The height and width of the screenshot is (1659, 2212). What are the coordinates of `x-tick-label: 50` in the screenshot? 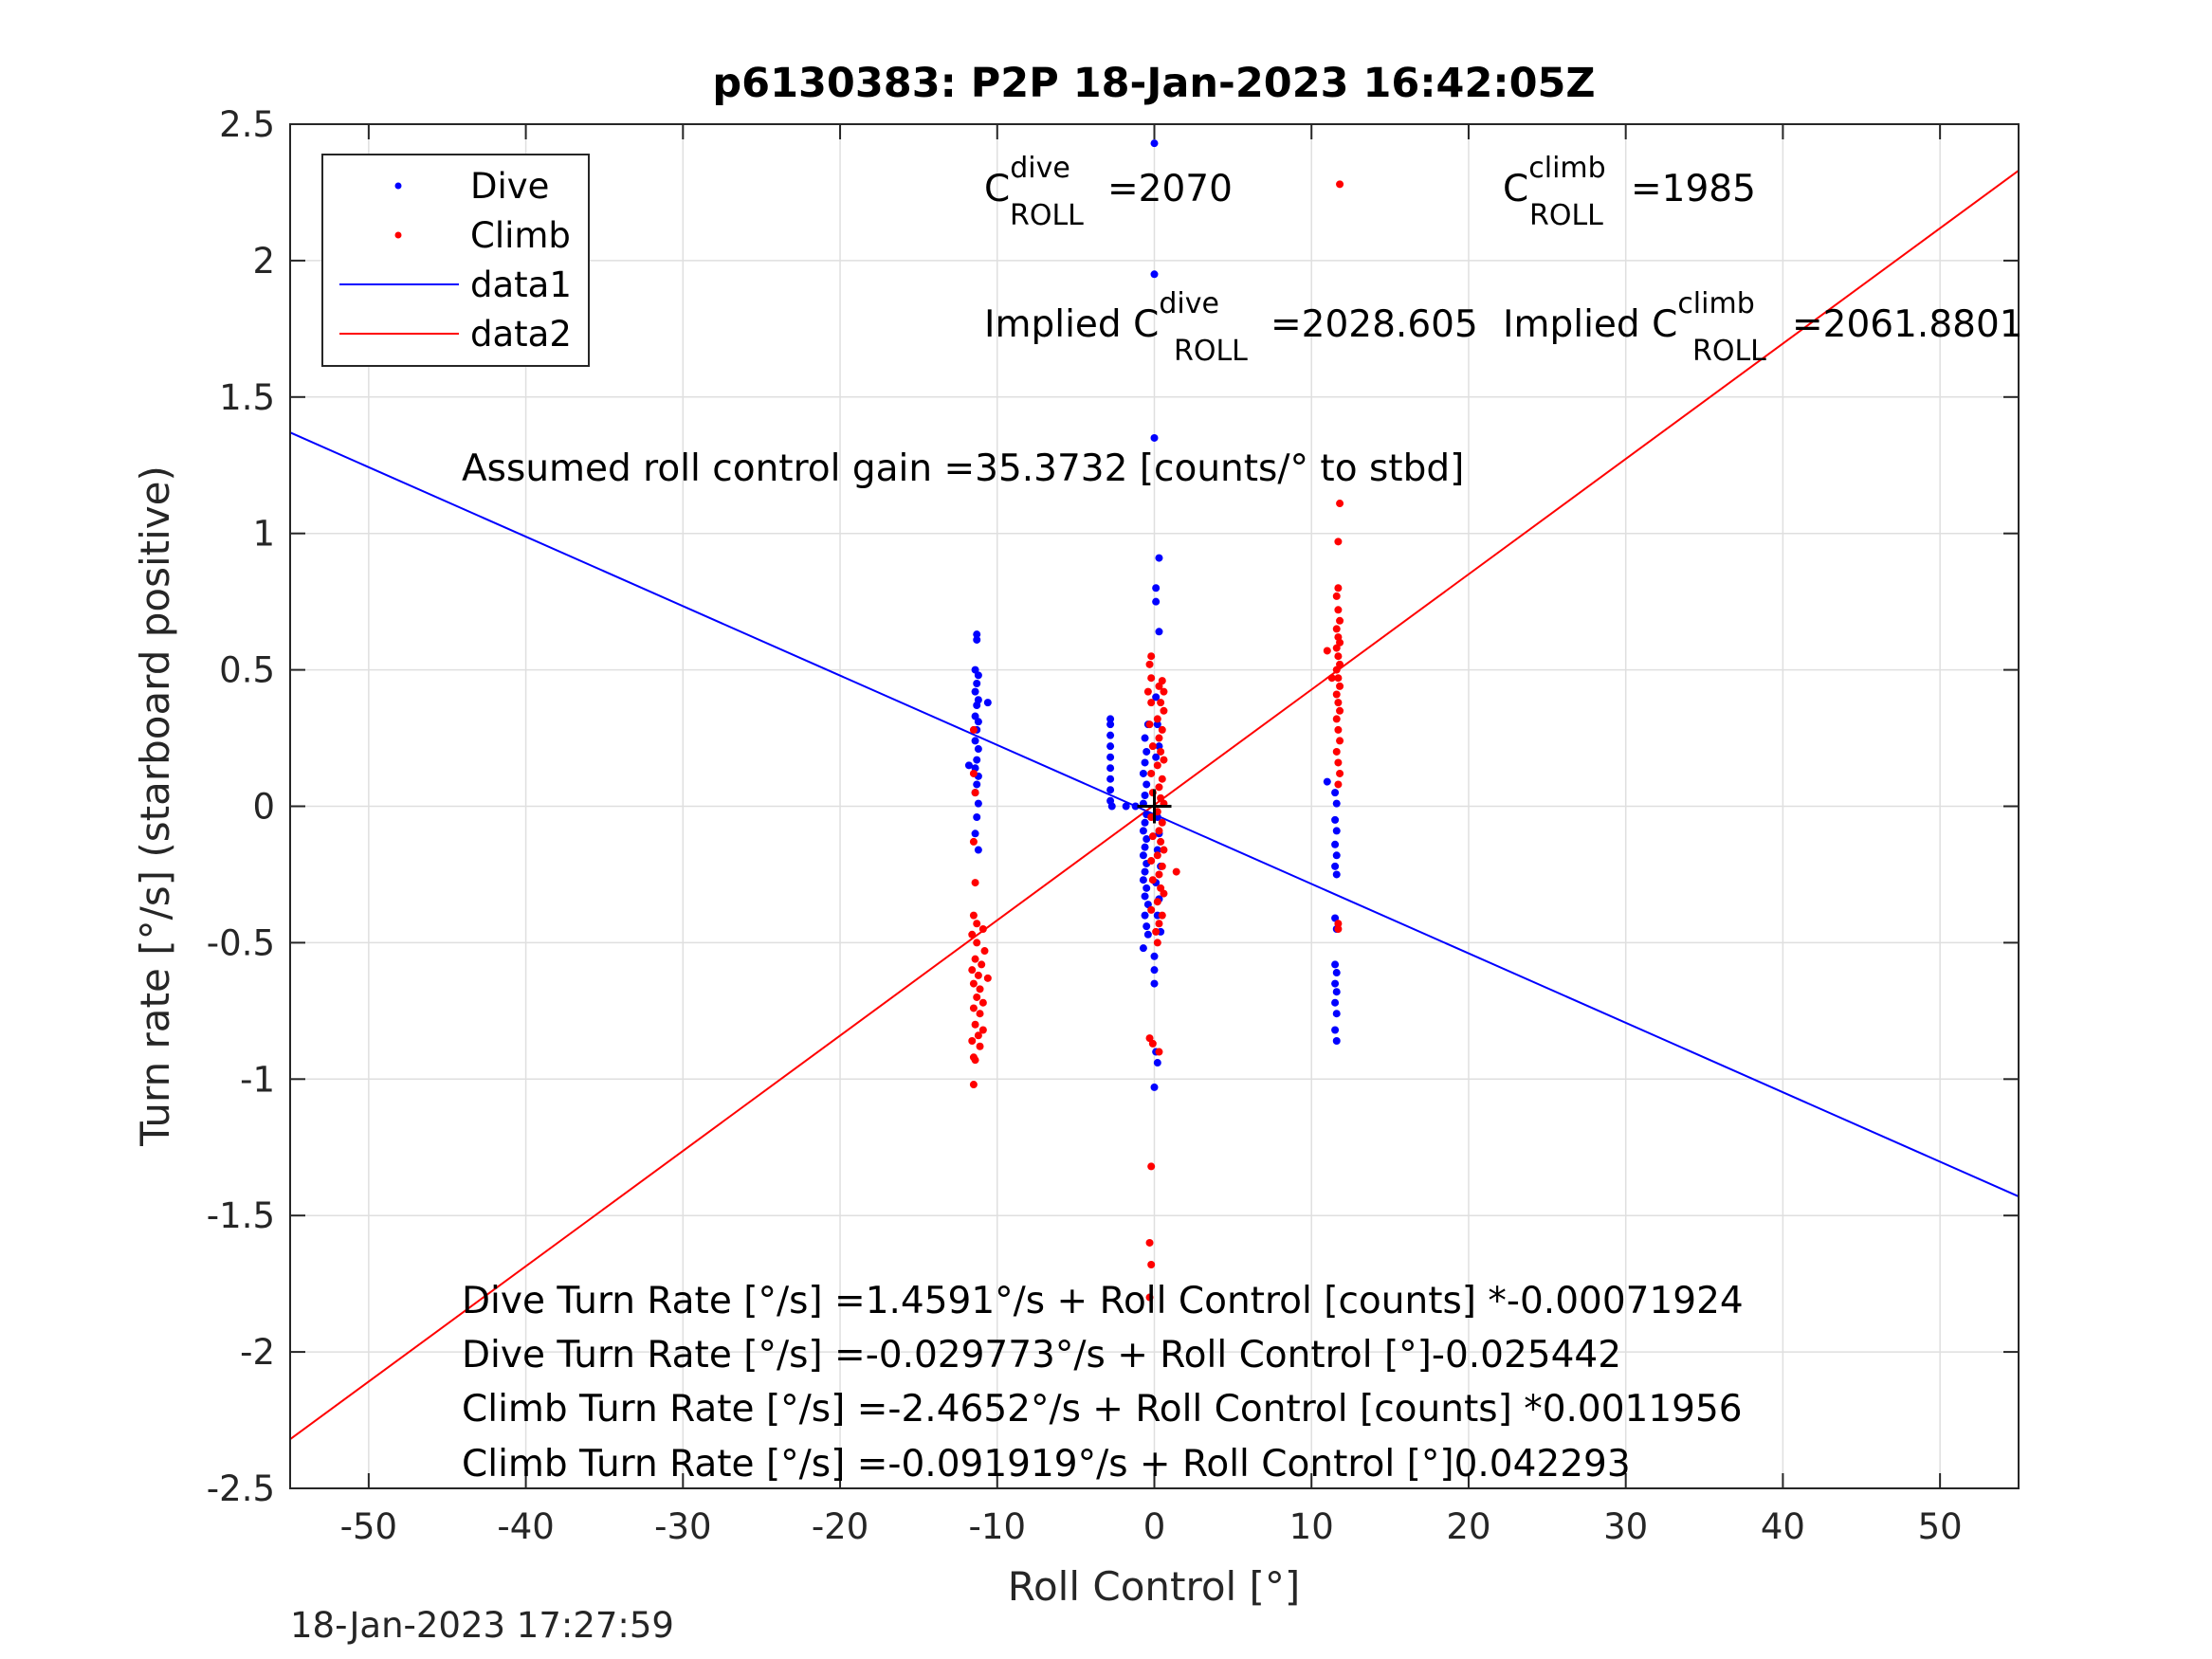 It's located at (1940, 1526).